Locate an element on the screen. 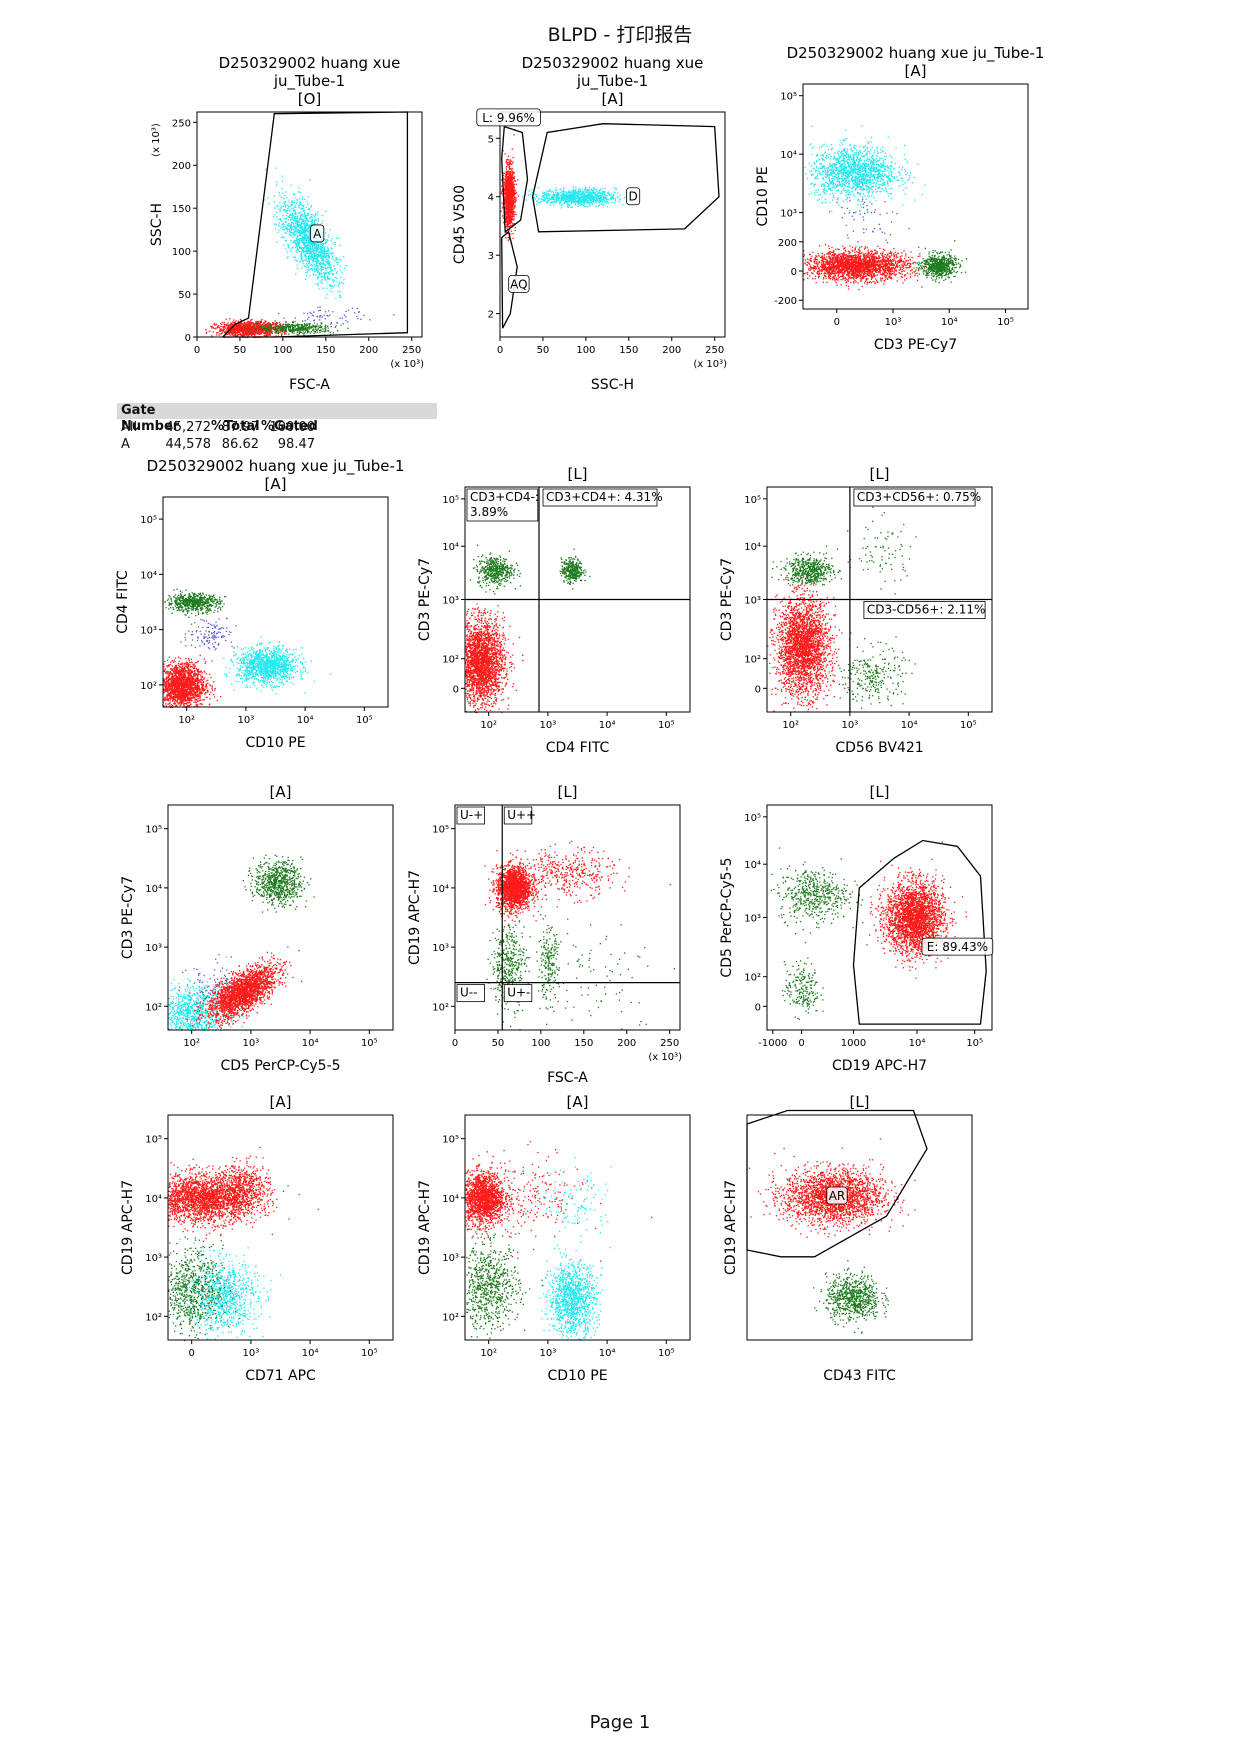  table-row: All 45,272 87.97 100.00 is located at coordinates (277, 427).